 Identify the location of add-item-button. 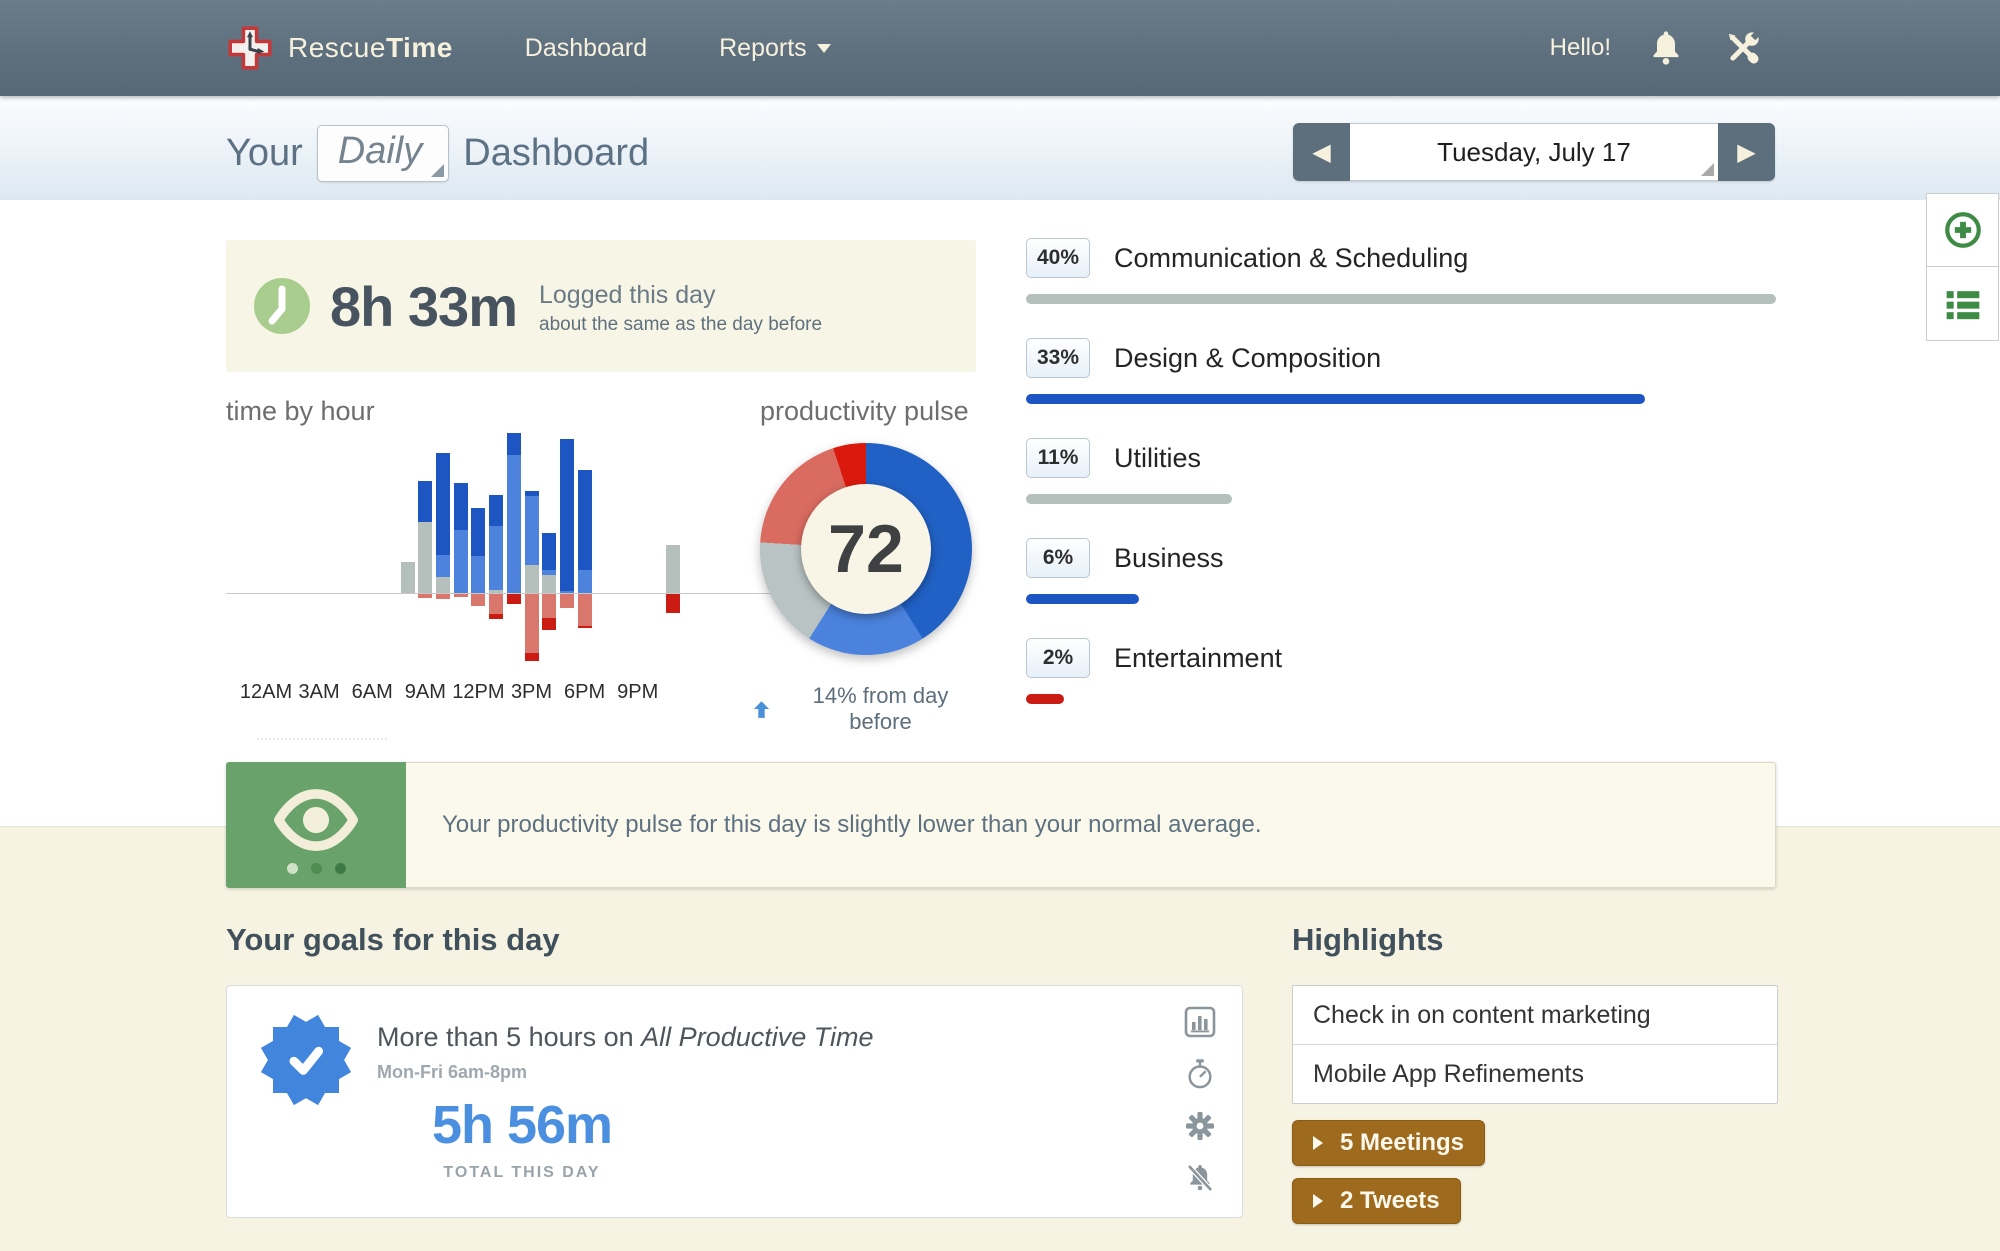
(1962, 230).